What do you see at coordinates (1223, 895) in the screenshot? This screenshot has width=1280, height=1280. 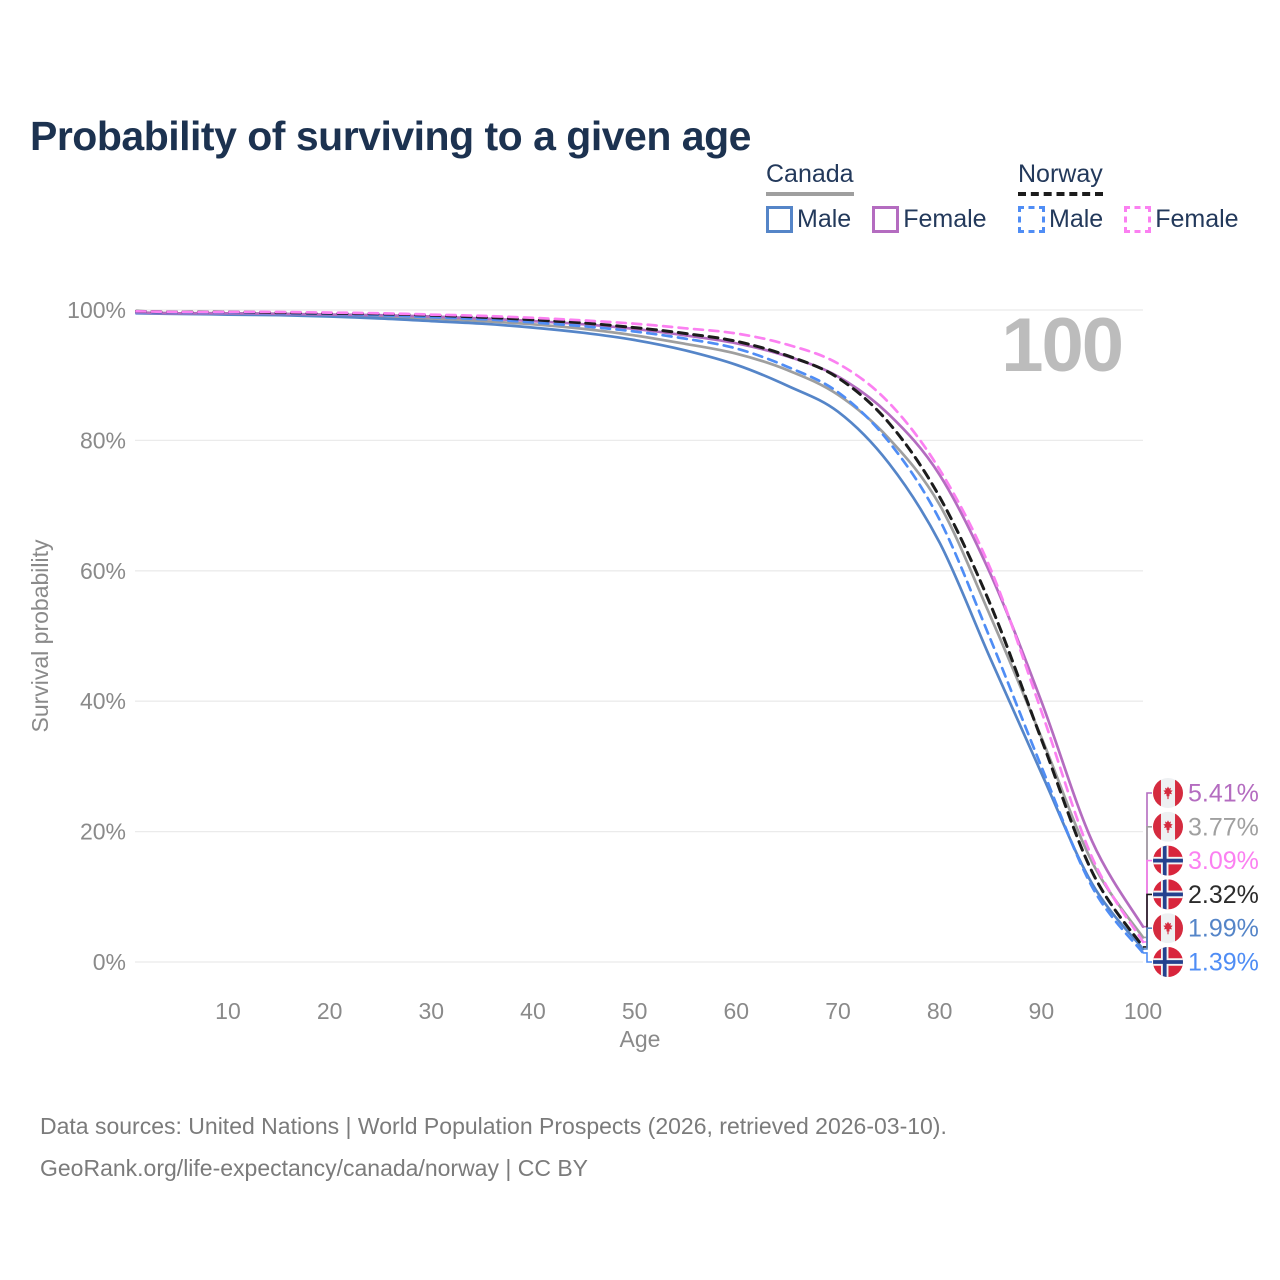 I see `end-value-label: 2.32%` at bounding box center [1223, 895].